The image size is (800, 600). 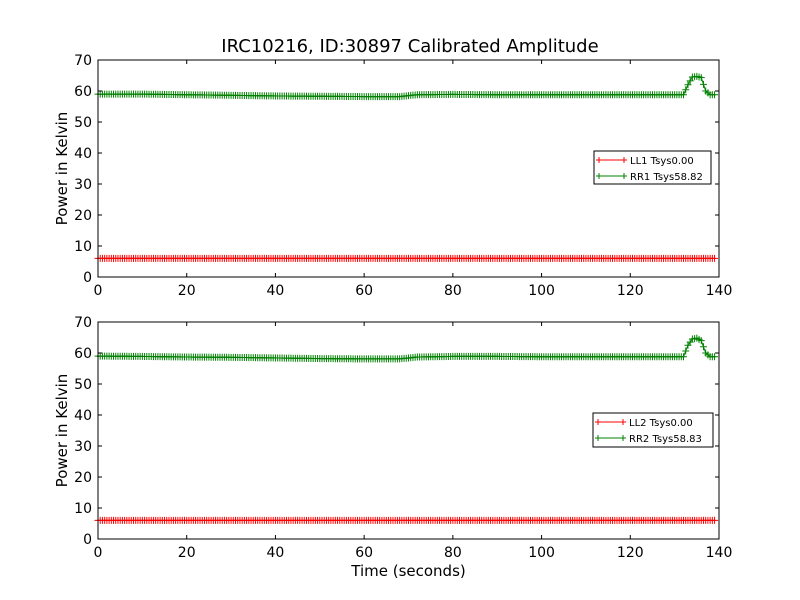 I want to click on legend: LL2 Tsys0.00 RR2 Tsys58.83, so click(x=653, y=430).